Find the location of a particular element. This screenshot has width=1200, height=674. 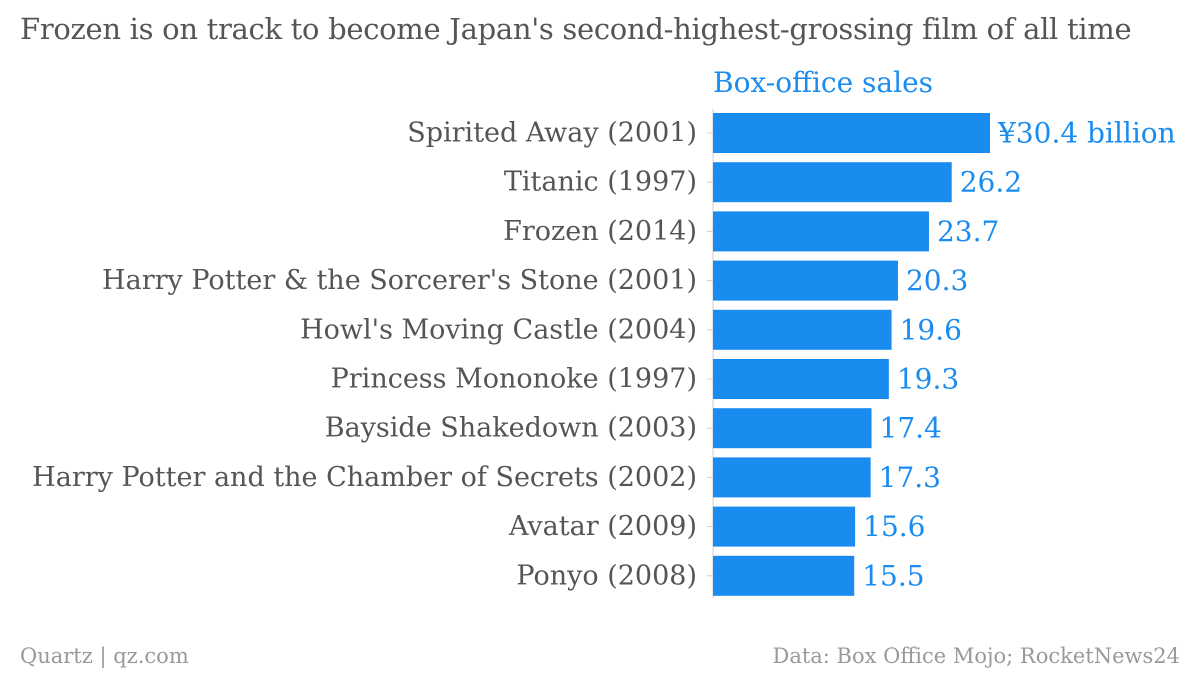

value-label: 17.3 is located at coordinates (910, 477).